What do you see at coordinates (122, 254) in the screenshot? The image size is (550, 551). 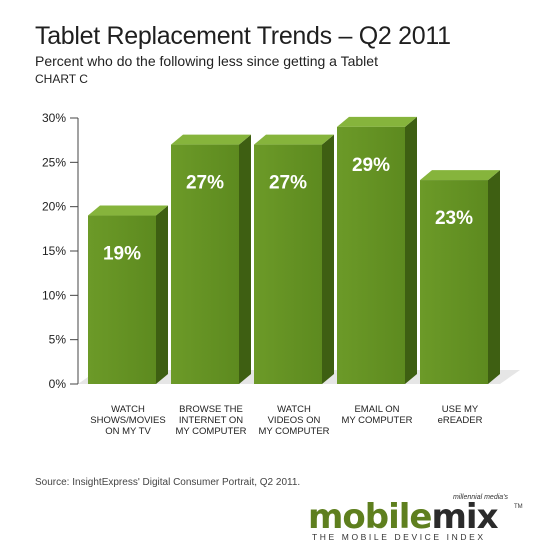 I see `data-label: 19%` at bounding box center [122, 254].